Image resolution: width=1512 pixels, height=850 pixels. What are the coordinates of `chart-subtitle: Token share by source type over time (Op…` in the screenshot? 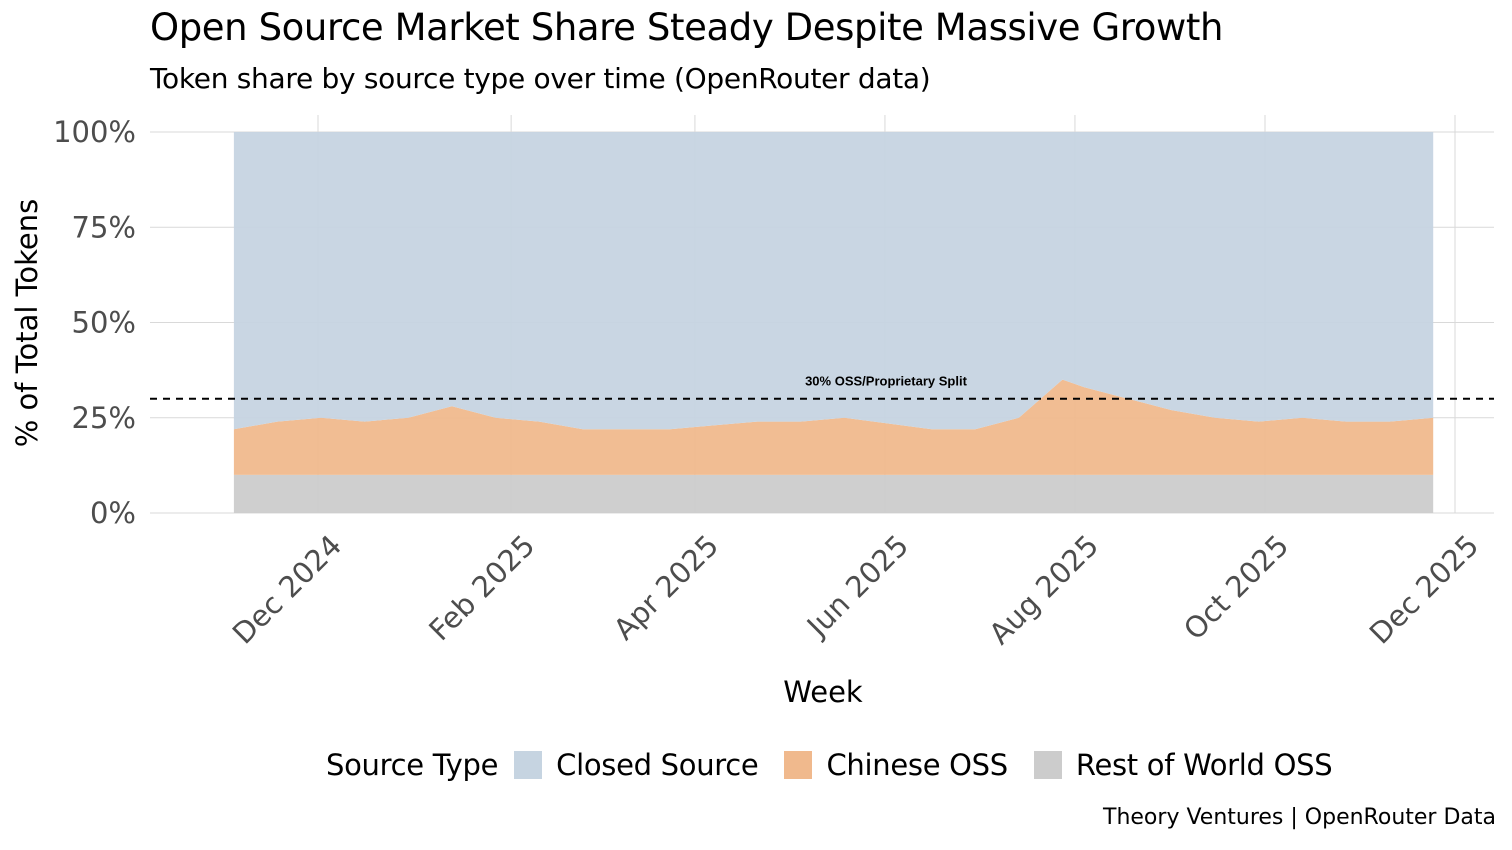 It's located at (540, 78).